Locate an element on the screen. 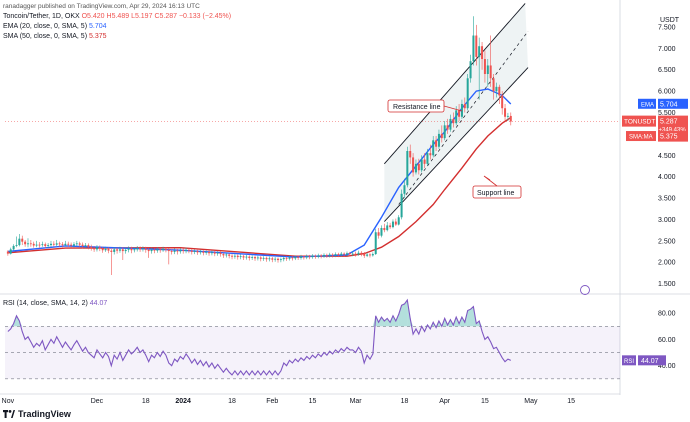  rsi-legend: RSI (14, close, SMA, 14, 2) 44.07 is located at coordinates (55, 304).